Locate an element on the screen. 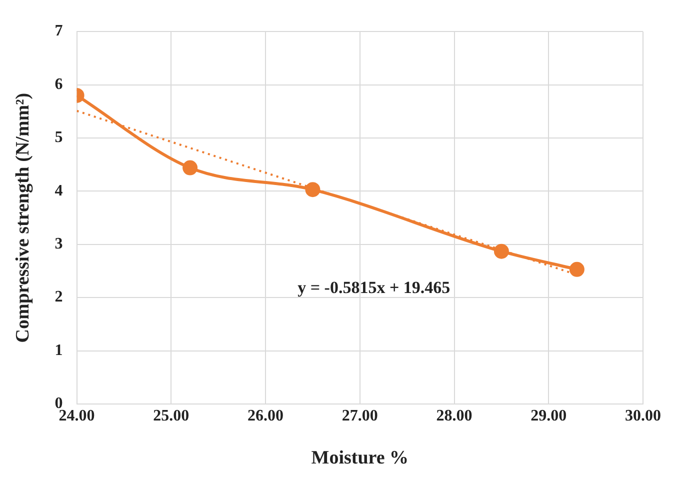  x-tick-label: 26.00 is located at coordinates (266, 416).